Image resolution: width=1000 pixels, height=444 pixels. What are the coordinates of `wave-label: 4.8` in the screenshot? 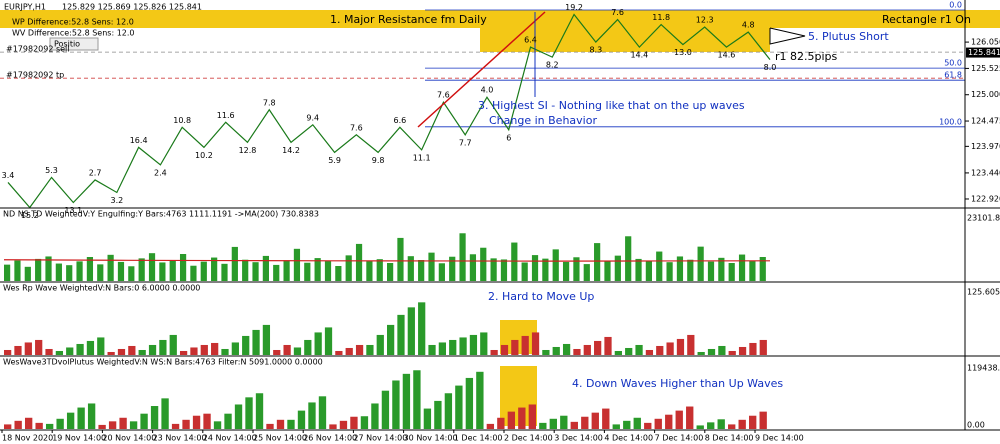 It's located at (748, 25).